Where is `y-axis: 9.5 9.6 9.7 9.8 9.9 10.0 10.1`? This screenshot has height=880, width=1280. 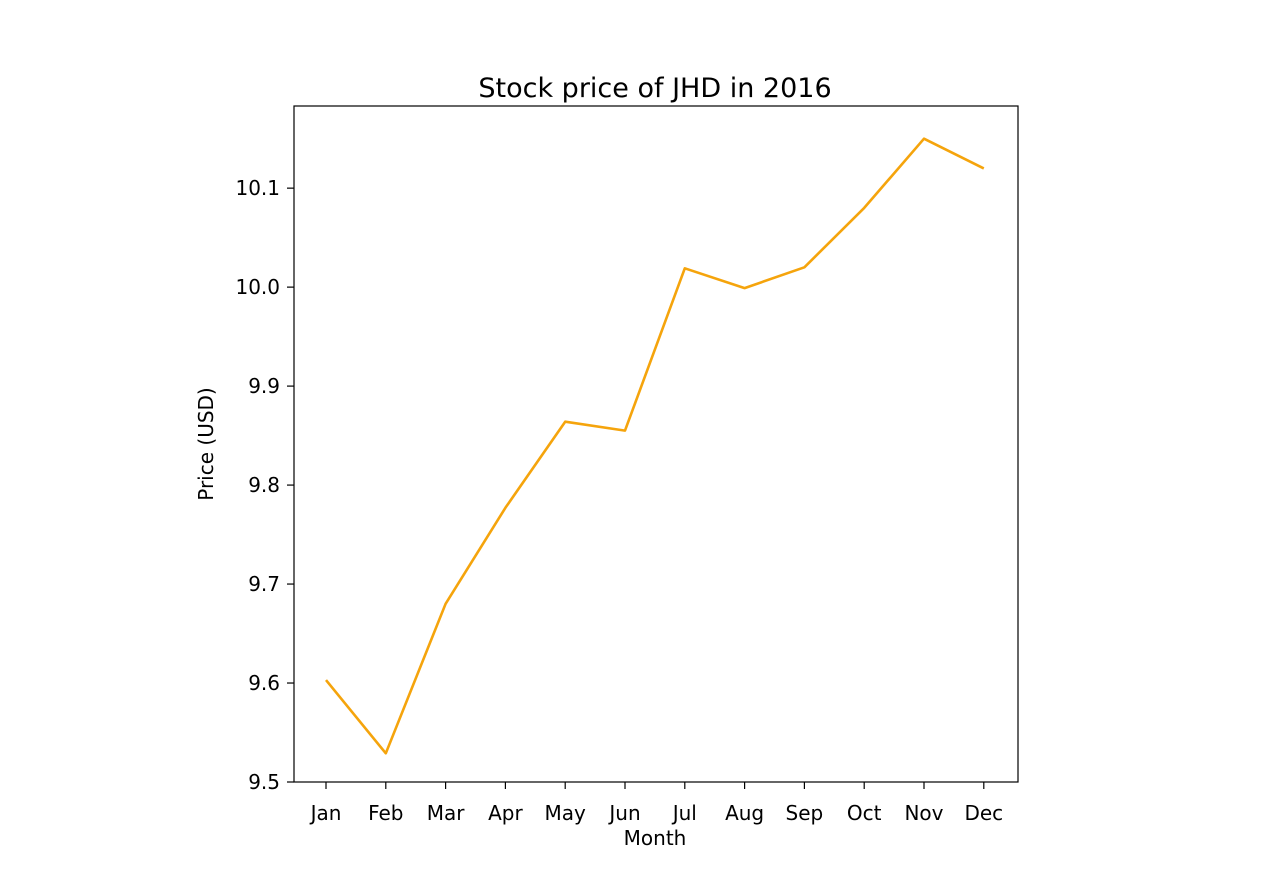
y-axis: 9.5 9.6 9.7 9.8 9.9 10.0 10.1 is located at coordinates (264, 485).